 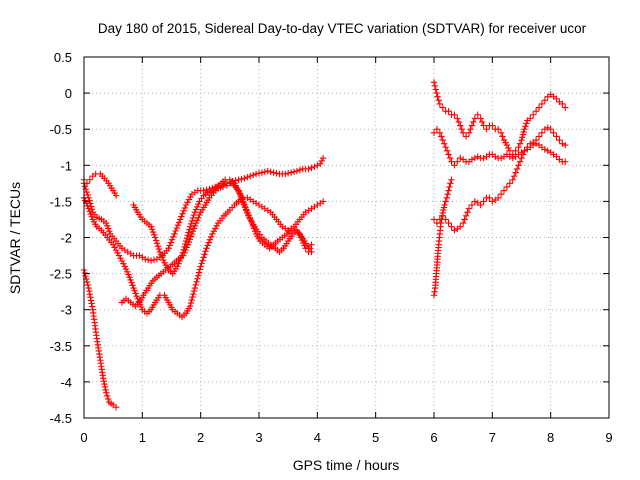 I want to click on x-axis-label: GPS time / hours, so click(x=346, y=465).